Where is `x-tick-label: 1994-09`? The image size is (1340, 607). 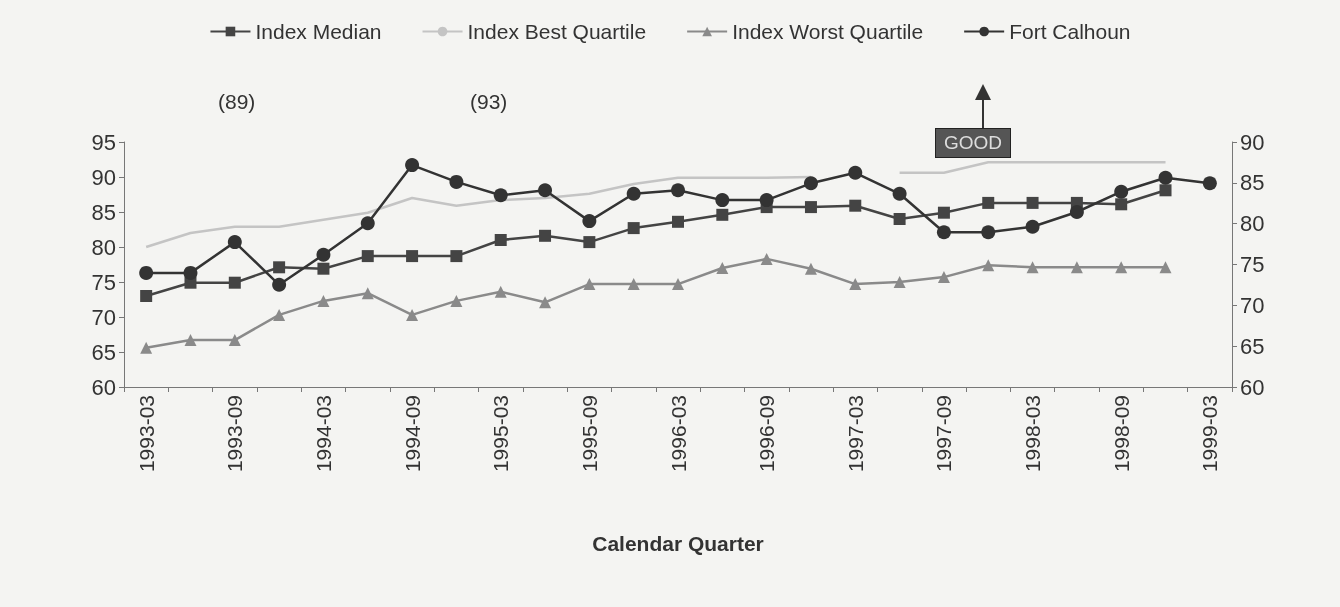 x-tick-label: 1994-09 is located at coordinates (412, 434).